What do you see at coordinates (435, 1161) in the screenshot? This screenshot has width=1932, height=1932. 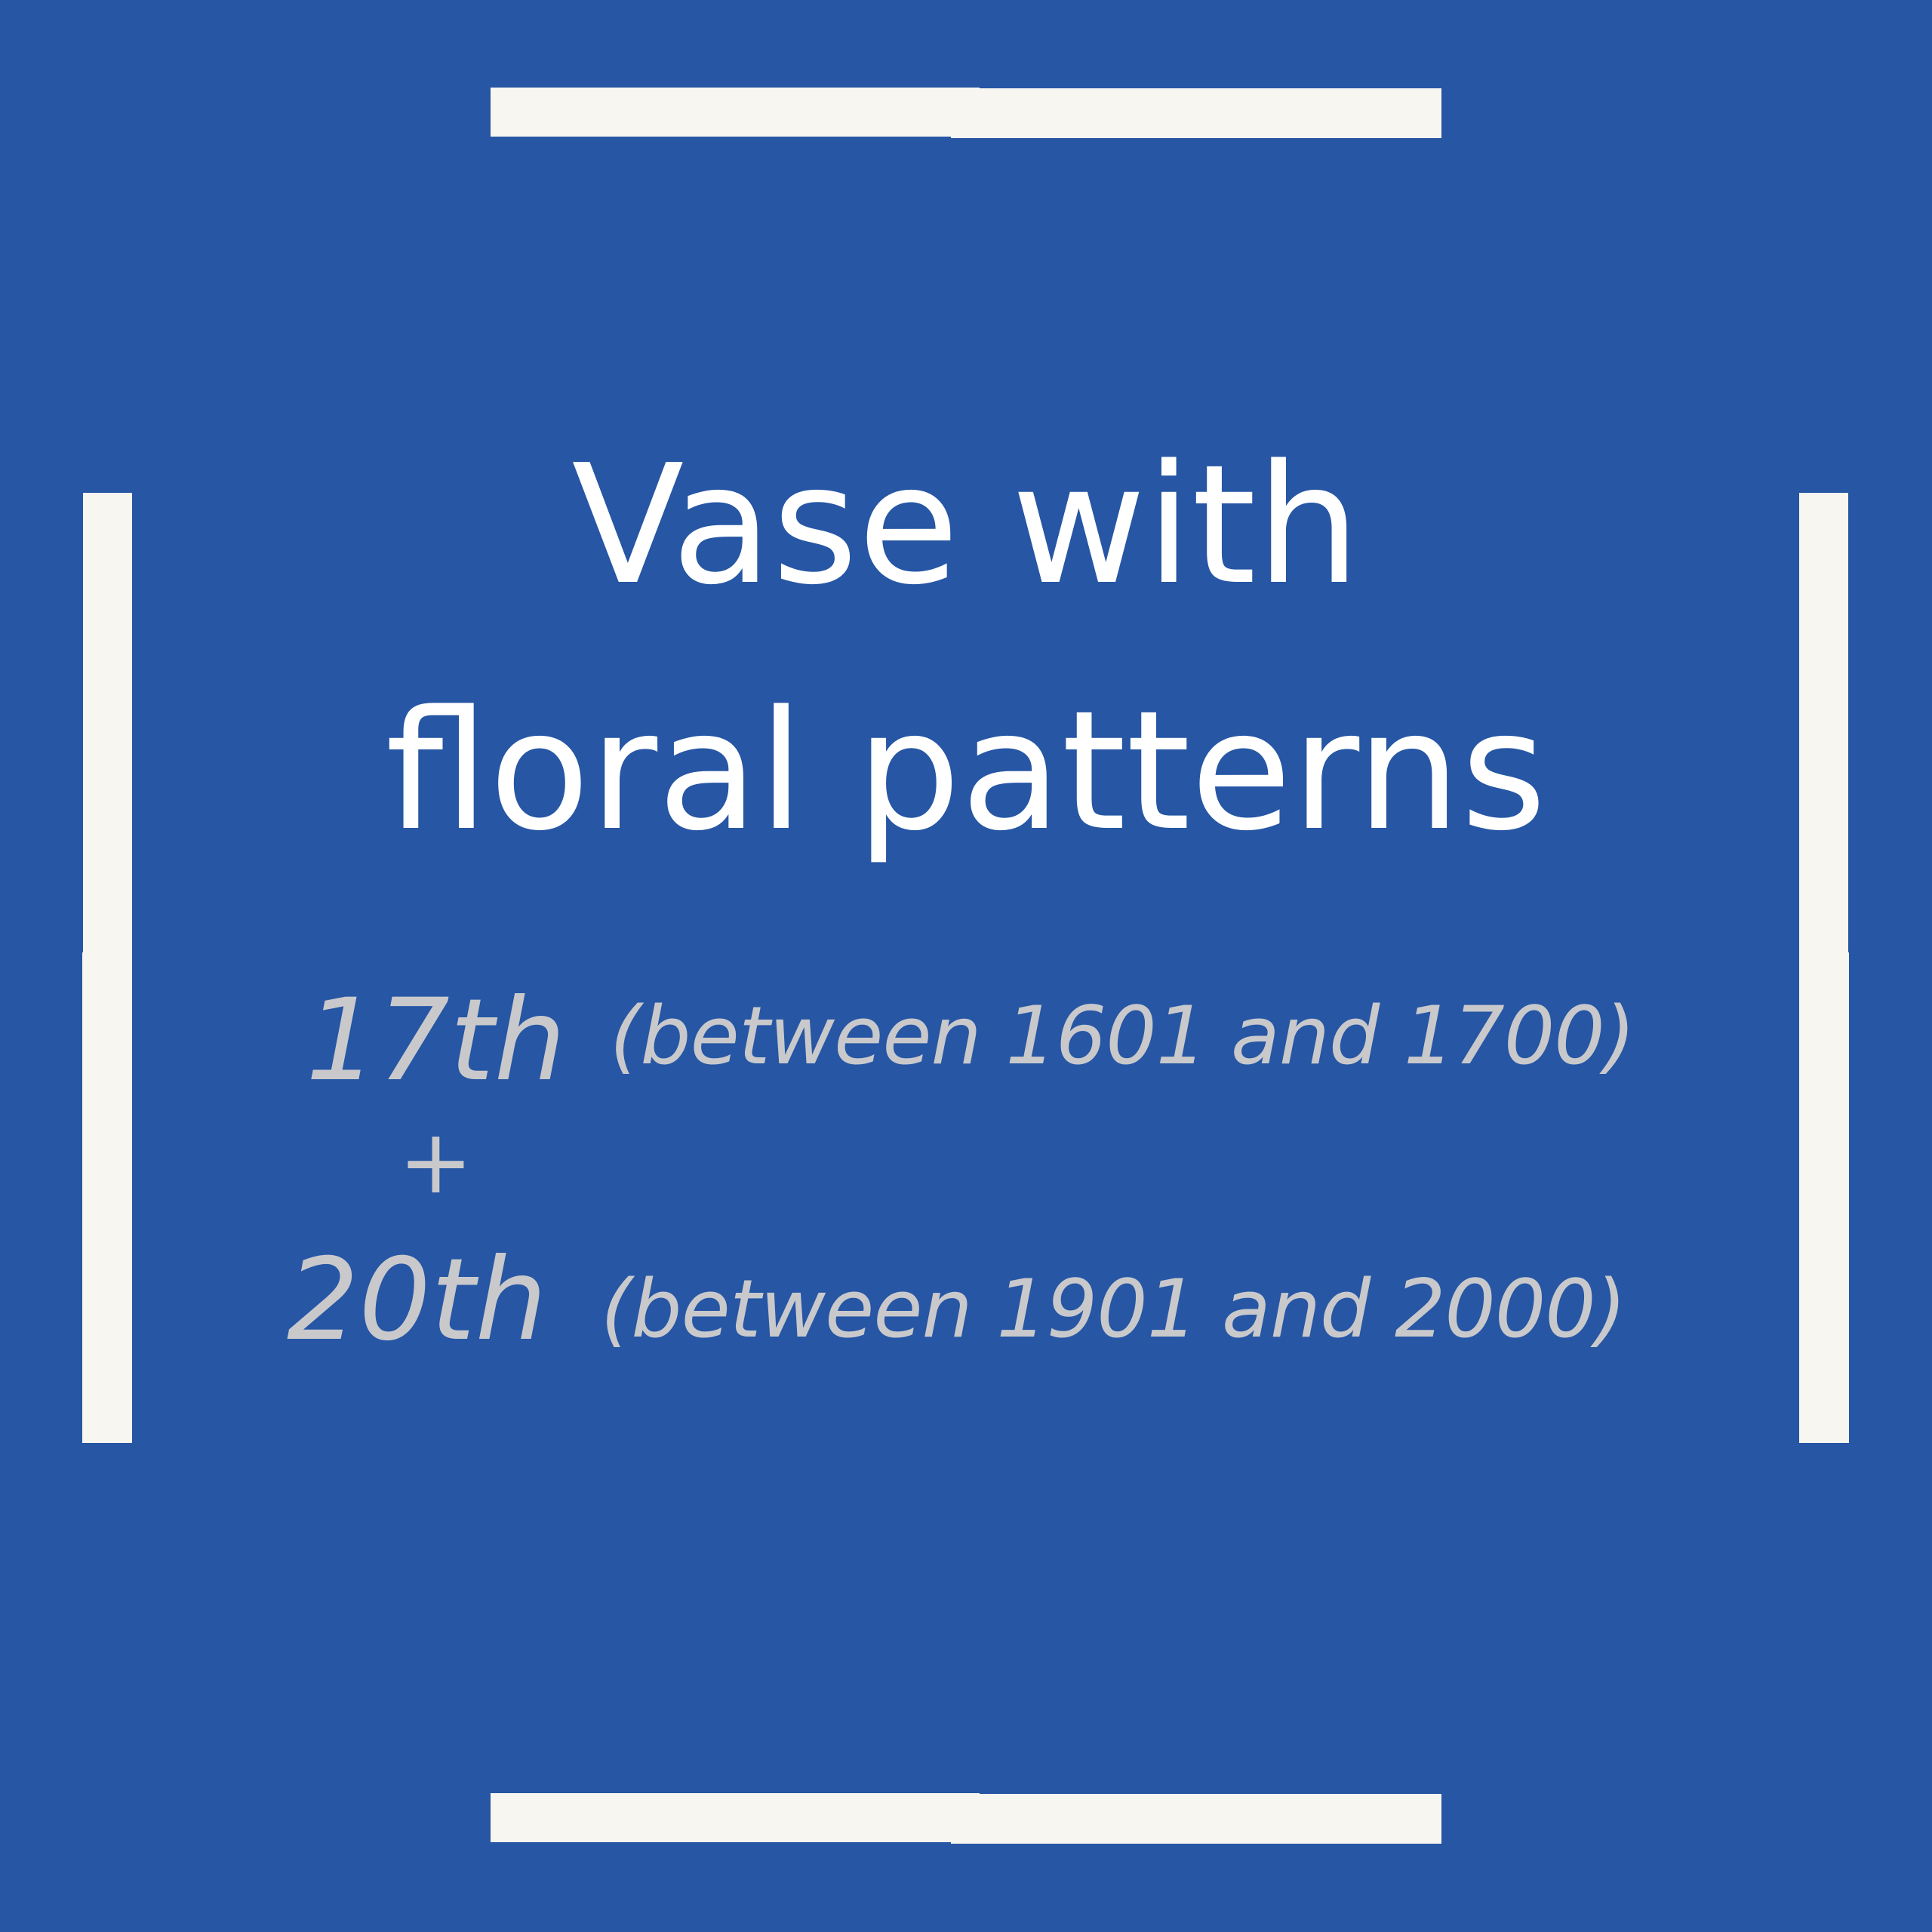 I see `plus-sign: +` at bounding box center [435, 1161].